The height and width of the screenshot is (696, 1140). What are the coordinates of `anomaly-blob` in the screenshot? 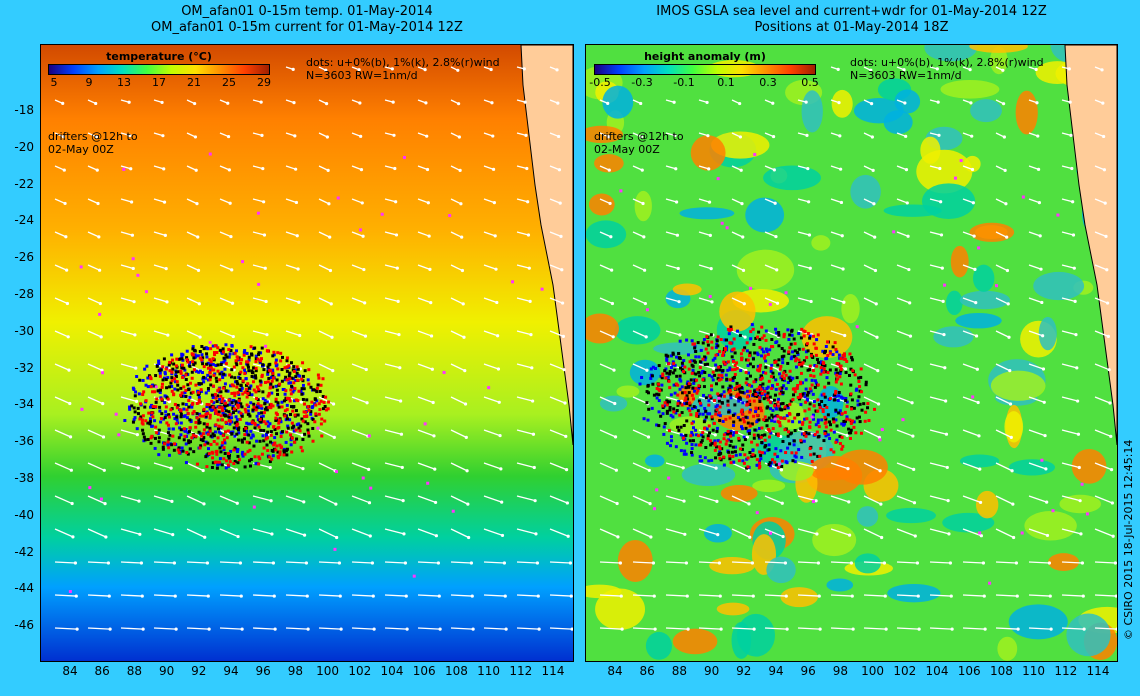 It's located at (1047, 333).